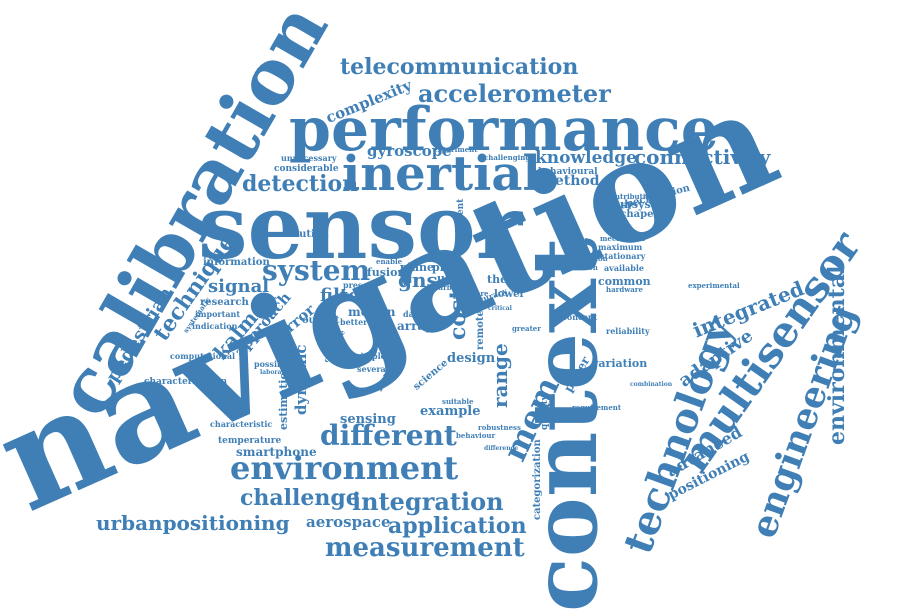 The width and height of the screenshot is (900, 616). Describe the element at coordinates (417, 267) in the screenshot. I see `word-plane: plane` at that location.